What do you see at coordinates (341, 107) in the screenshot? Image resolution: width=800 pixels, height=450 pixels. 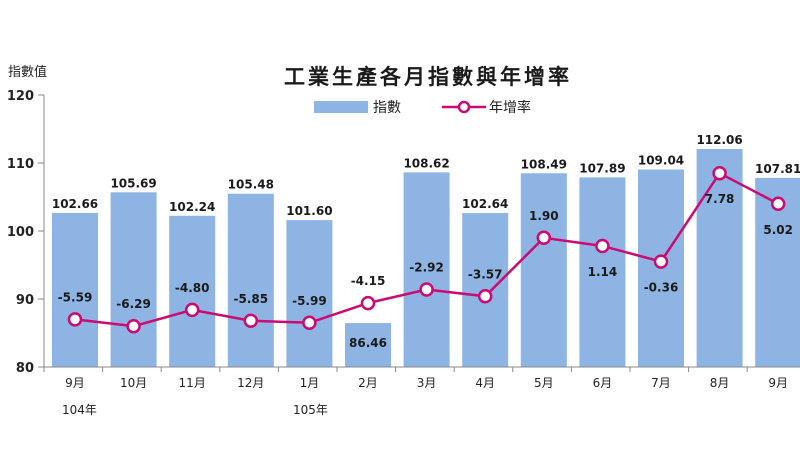 I see `legend-bar-swatch` at bounding box center [341, 107].